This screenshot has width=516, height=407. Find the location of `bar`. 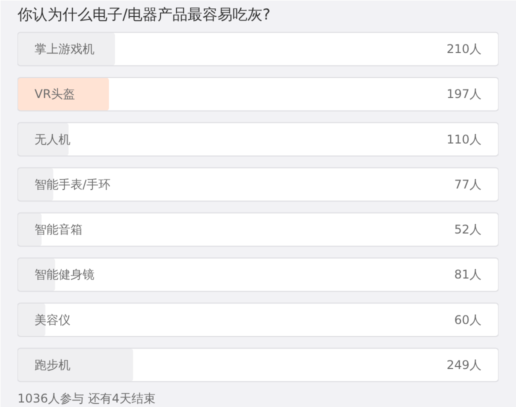

bar is located at coordinates (63, 94).